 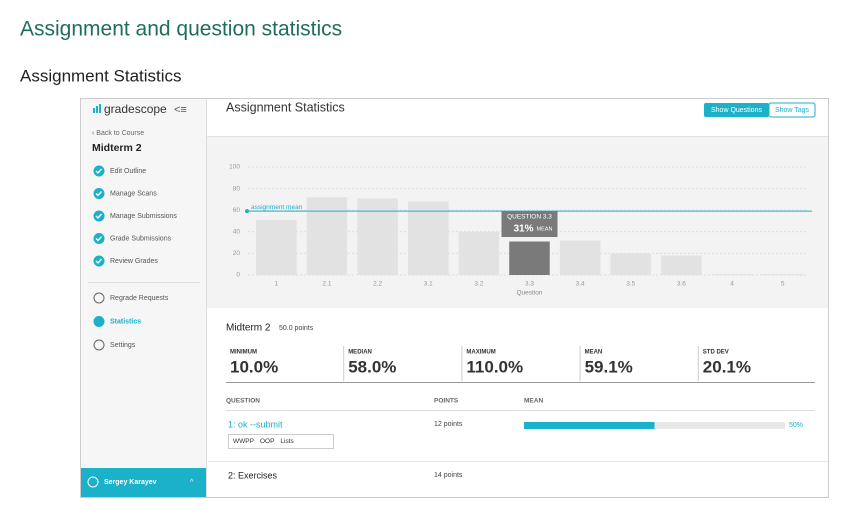 What do you see at coordinates (243, 401) in the screenshot?
I see `table-header: QUESTION` at bounding box center [243, 401].